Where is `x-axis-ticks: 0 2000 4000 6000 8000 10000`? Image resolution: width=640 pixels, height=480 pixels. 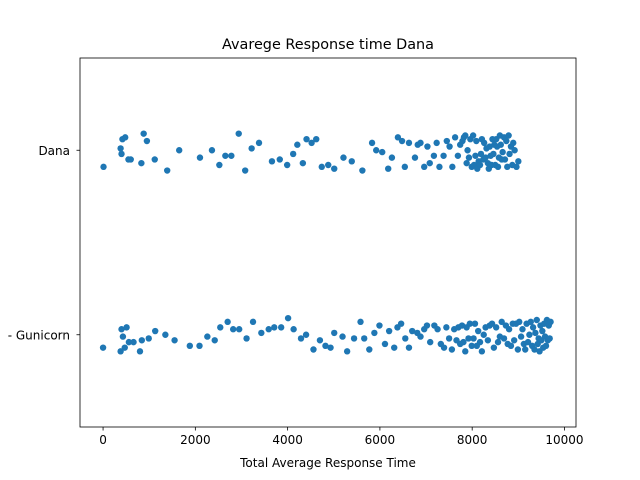 x-axis-ticks: 0 2000 4000 6000 8000 10000 is located at coordinates (341, 437).